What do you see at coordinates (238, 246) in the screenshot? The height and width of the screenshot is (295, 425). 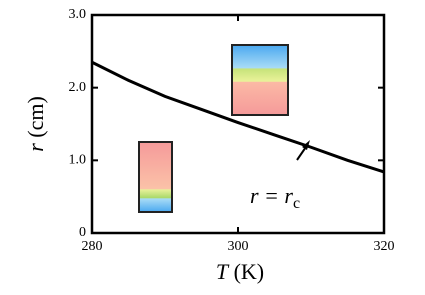 I see `x-tick-label: 300` at bounding box center [238, 246].